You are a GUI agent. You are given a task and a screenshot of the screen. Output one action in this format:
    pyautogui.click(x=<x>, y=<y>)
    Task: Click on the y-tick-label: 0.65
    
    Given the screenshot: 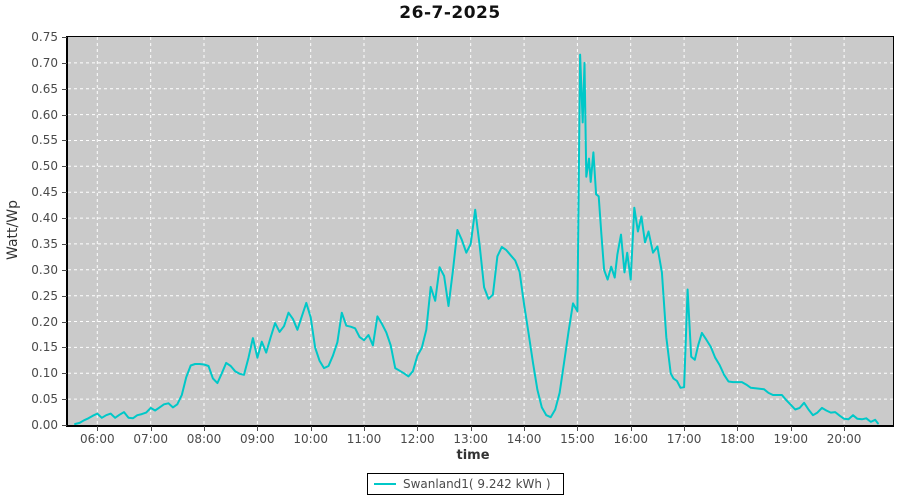 What is the action you would take?
    pyautogui.click(x=44, y=88)
    